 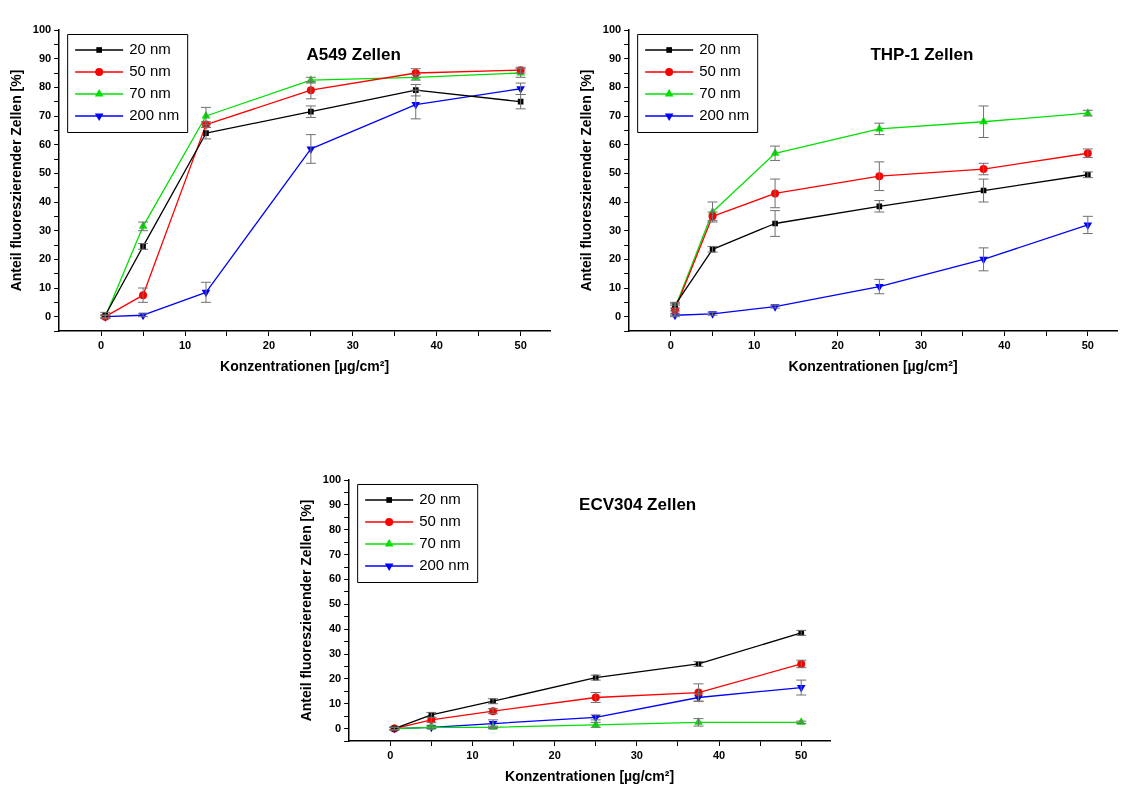 I want to click on text: A549 Zellen, so click(x=353, y=54).